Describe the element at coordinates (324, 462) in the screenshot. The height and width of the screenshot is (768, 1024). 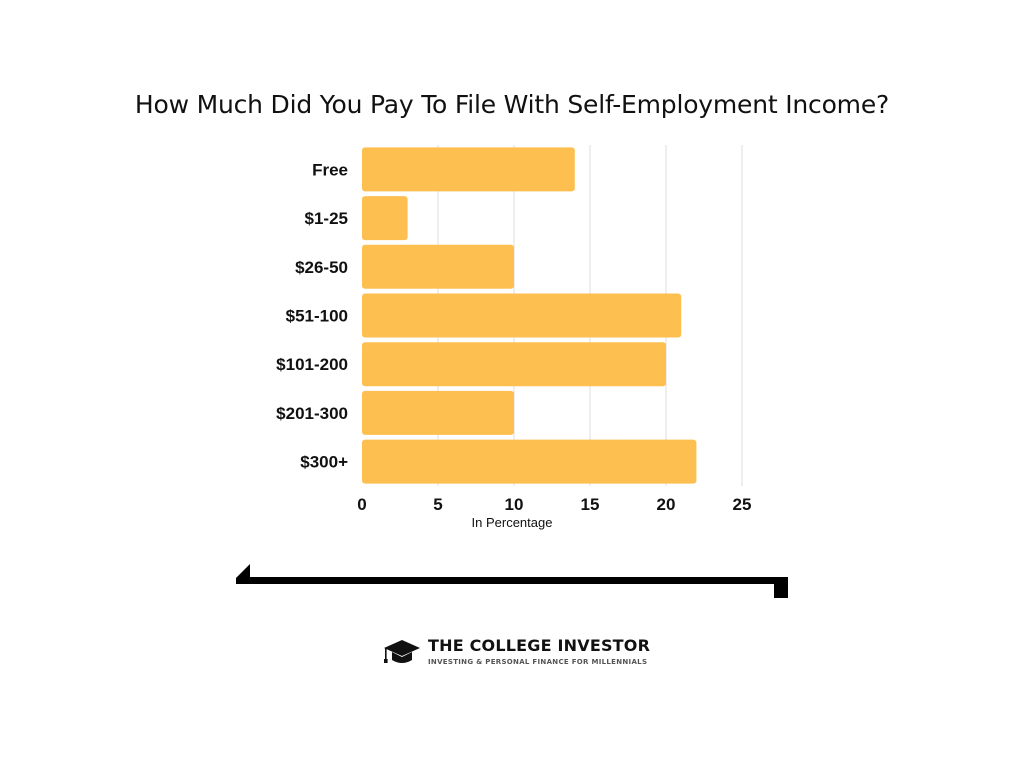
I see `category-label: $300+` at that location.